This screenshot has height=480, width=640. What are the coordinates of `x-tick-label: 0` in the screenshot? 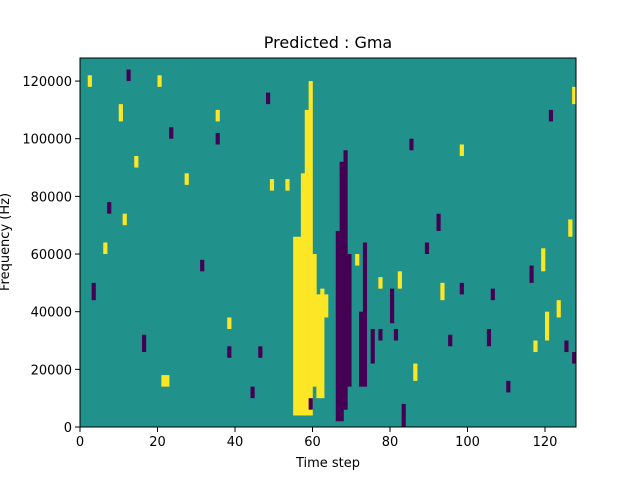 It's located at (80, 442).